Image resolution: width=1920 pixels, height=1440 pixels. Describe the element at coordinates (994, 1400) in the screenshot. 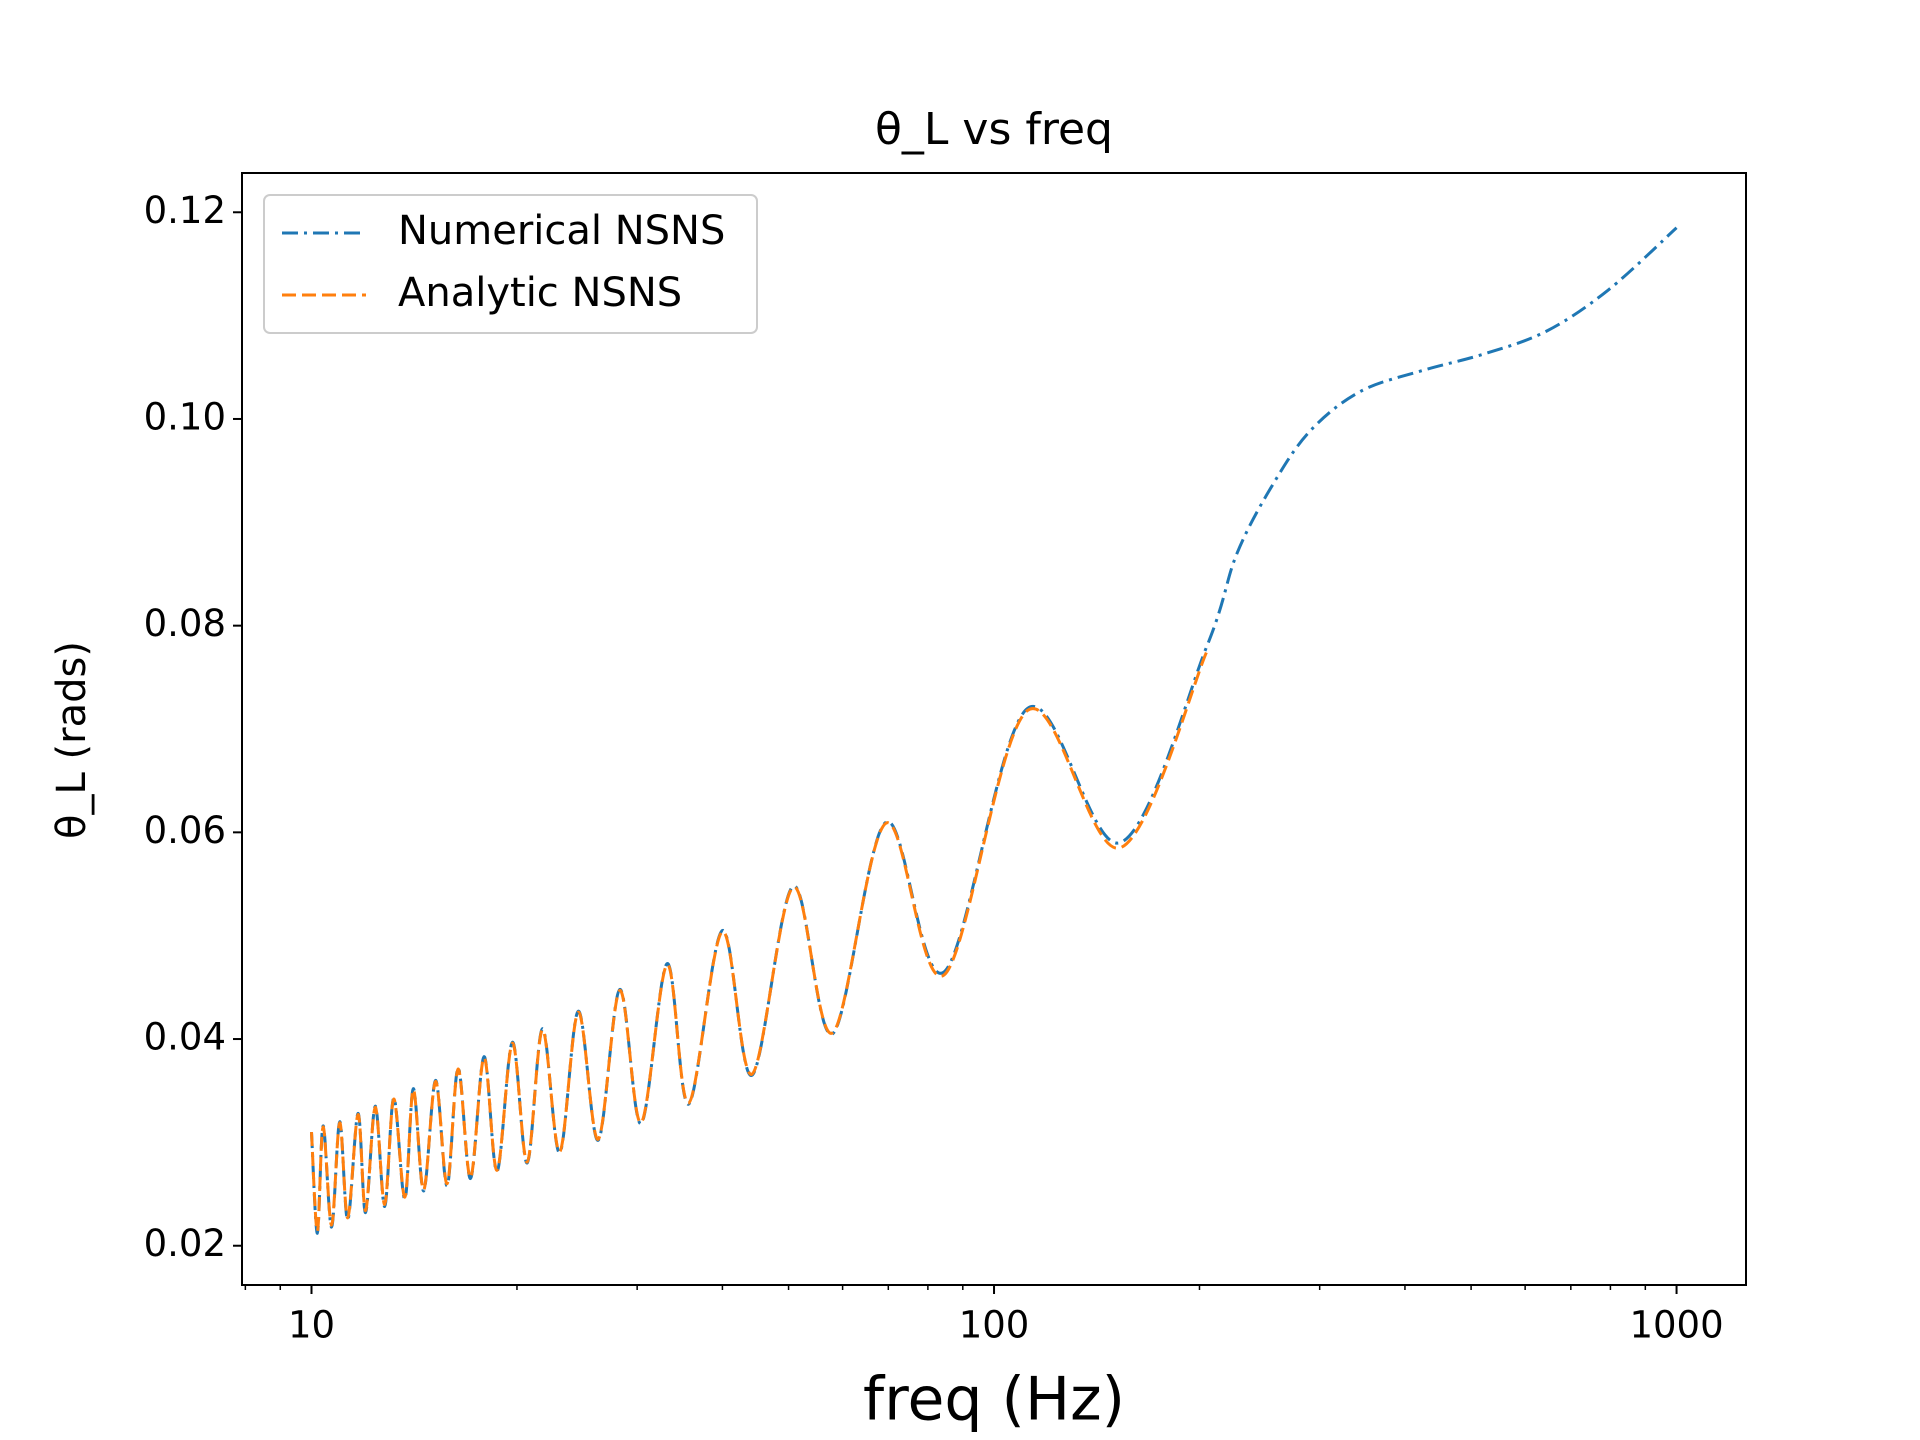

I see `x-axis-label: freq (Hz)` at that location.